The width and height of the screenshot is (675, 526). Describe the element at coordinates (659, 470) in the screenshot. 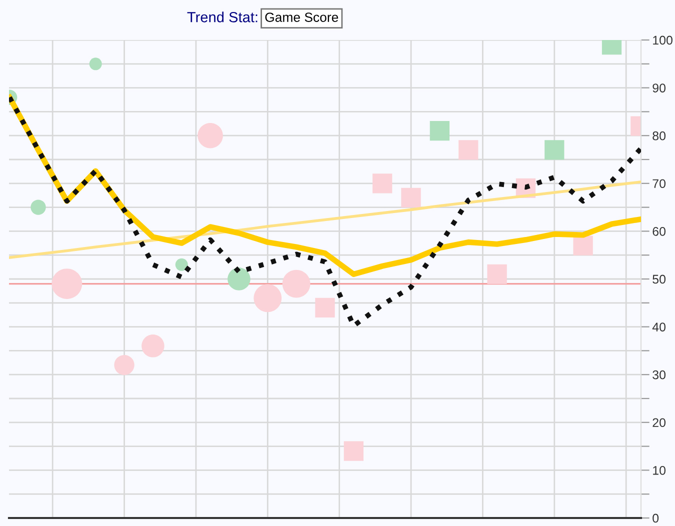

I see `y-tick-label: 10` at that location.